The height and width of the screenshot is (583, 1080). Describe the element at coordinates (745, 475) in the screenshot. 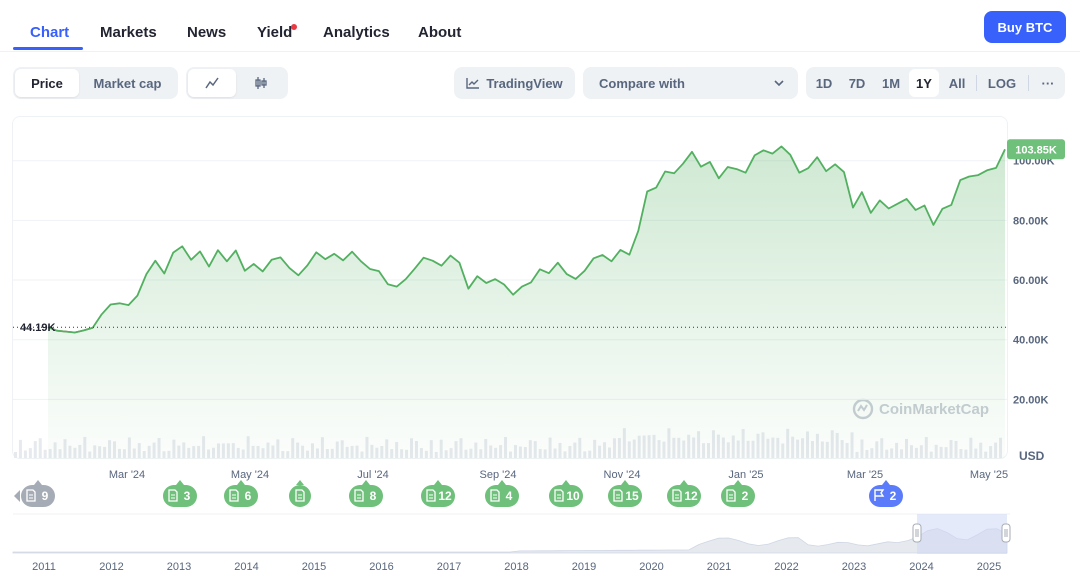

I see `x-tick-label: Jan '25` at that location.